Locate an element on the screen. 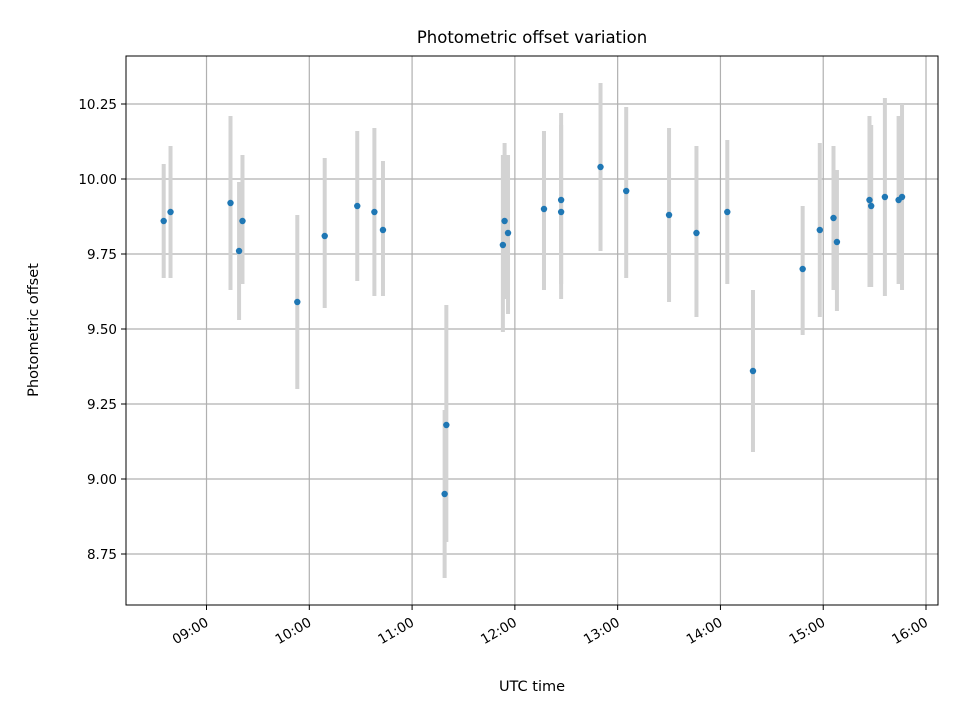 The height and width of the screenshot is (720, 960). y-axis-ticks: 8.75 9.00 9.25 9.50 9.75 10.00 10.25 is located at coordinates (102, 330).